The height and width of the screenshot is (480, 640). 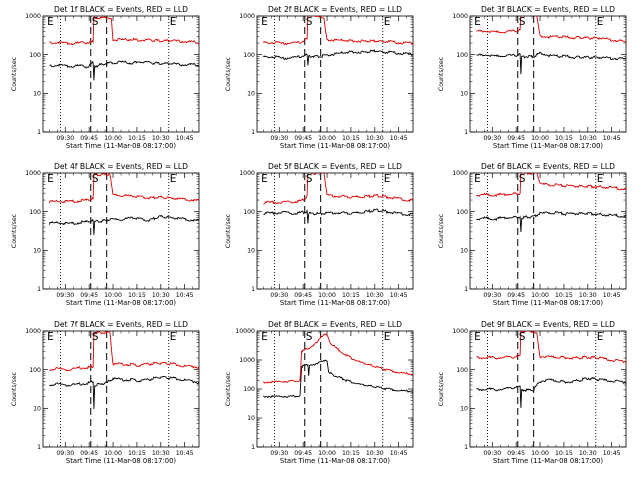 What do you see at coordinates (245, 331) in the screenshot?
I see `y-tick-label: 10000` at bounding box center [245, 331].